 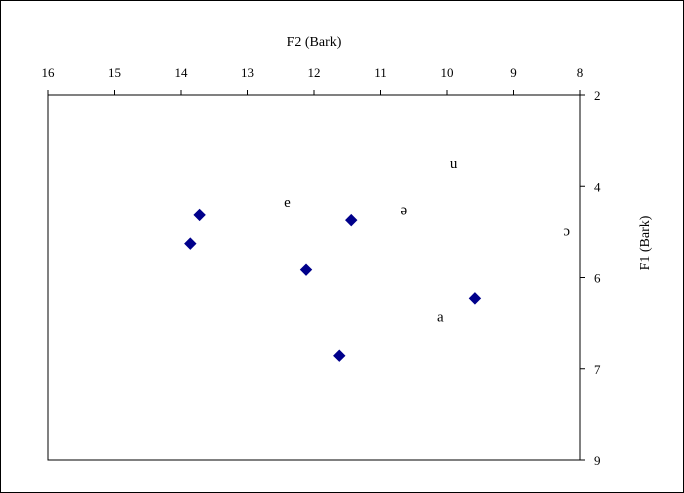 What do you see at coordinates (440, 318) in the screenshot?
I see `vowel-label: a` at bounding box center [440, 318].